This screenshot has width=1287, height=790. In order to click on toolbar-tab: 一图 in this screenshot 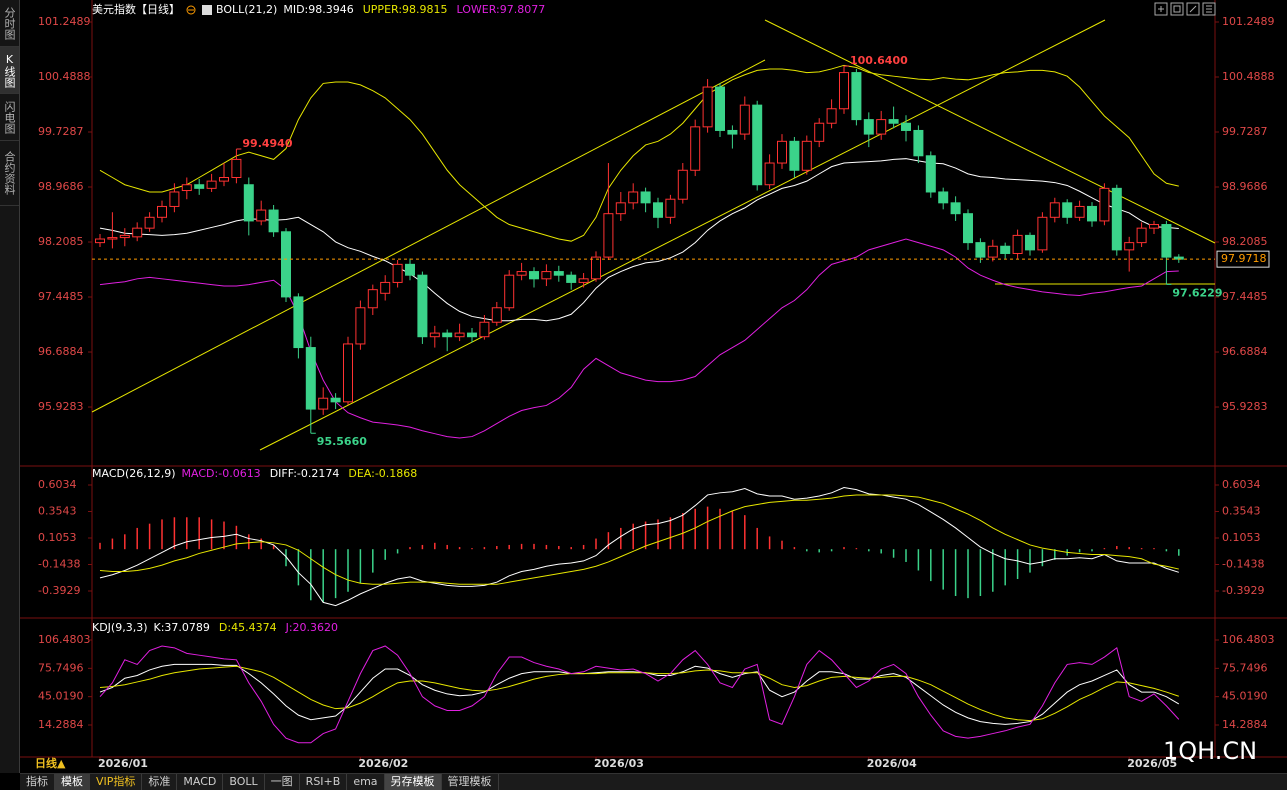, I will do `click(282, 782)`.